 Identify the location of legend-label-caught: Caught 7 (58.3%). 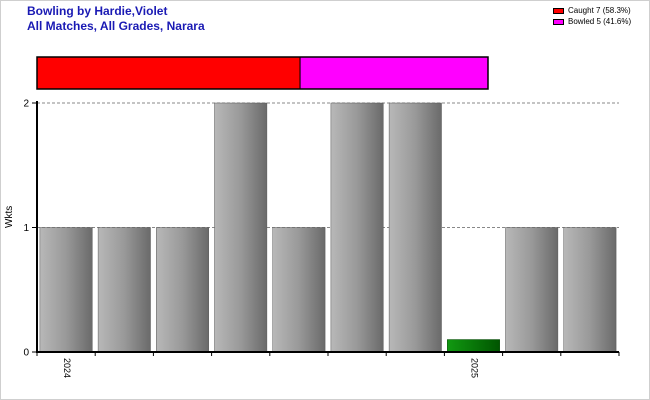
(599, 10).